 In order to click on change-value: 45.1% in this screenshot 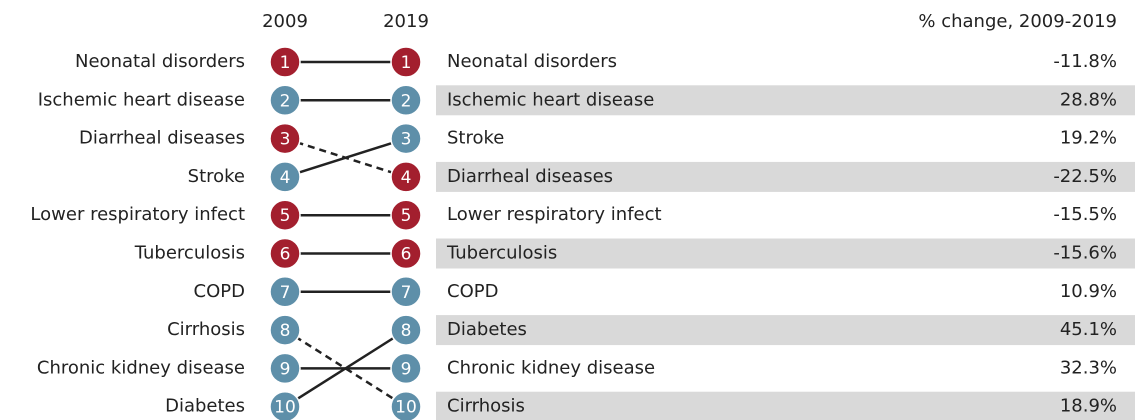, I will do `click(1088, 329)`.